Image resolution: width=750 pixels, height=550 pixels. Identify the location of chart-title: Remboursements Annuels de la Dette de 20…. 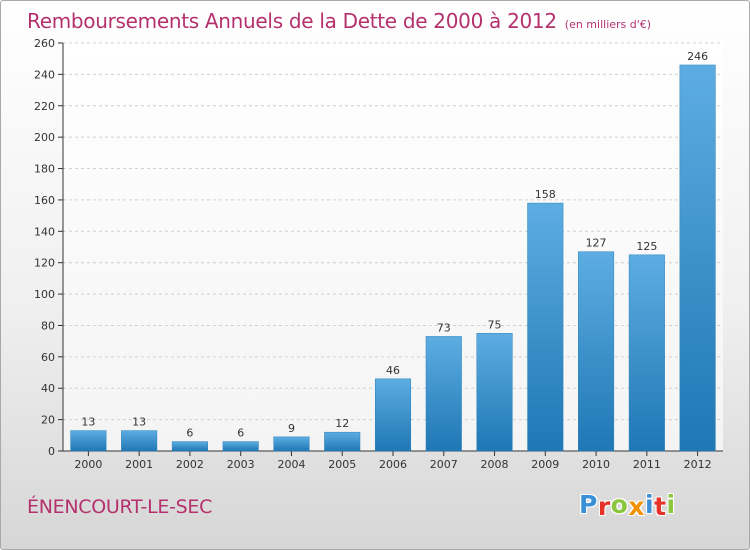
(292, 21).